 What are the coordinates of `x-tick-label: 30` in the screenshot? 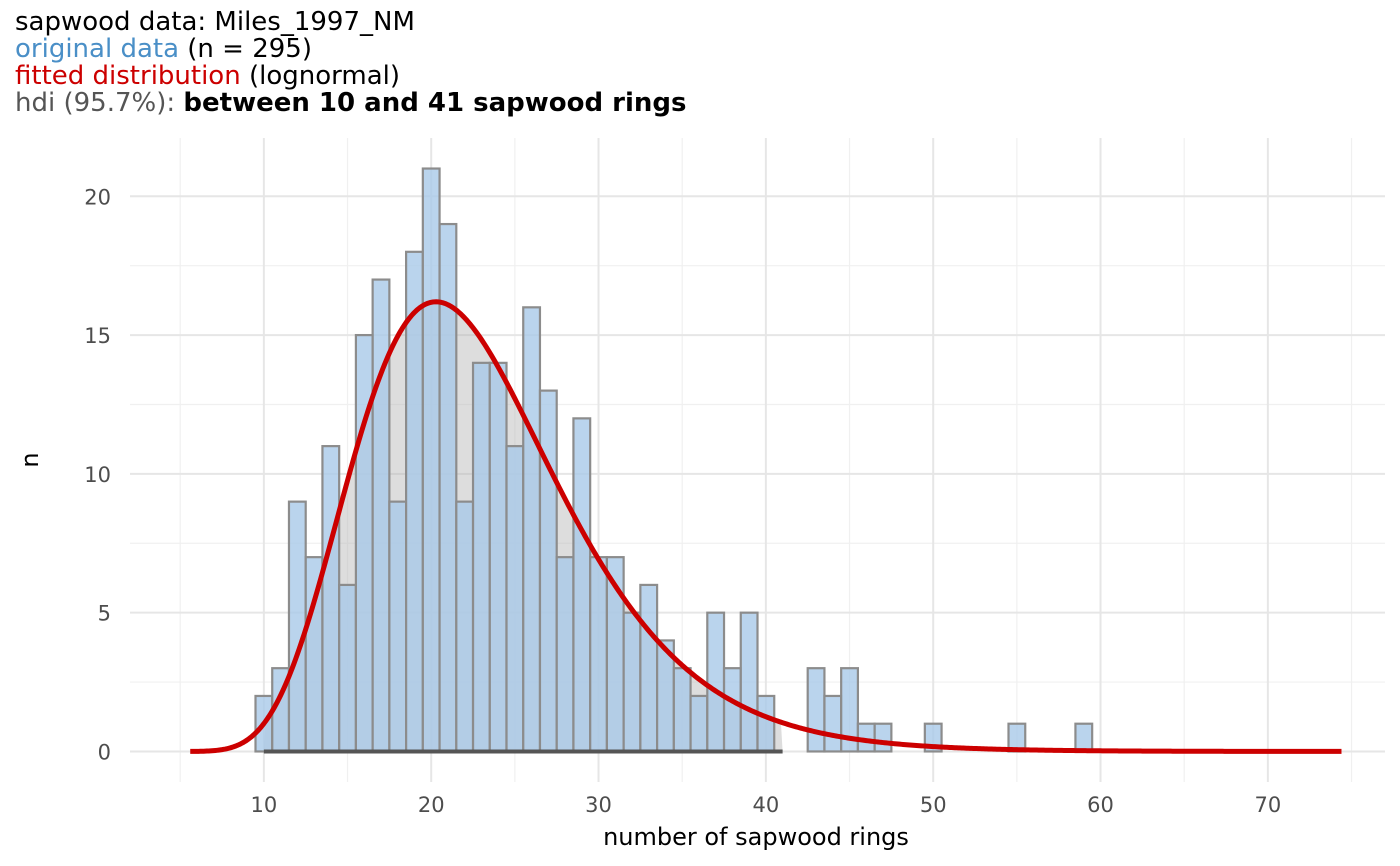 It's located at (598, 805).